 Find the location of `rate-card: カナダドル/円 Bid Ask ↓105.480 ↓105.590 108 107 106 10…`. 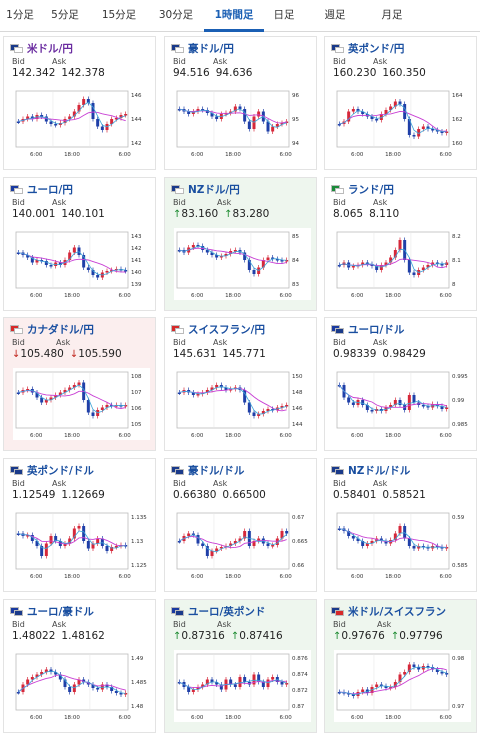

rate-card: カナダドル/円 Bid Ask ↓105.480 ↓105.590 108 107 106 10… is located at coordinates (79, 384).